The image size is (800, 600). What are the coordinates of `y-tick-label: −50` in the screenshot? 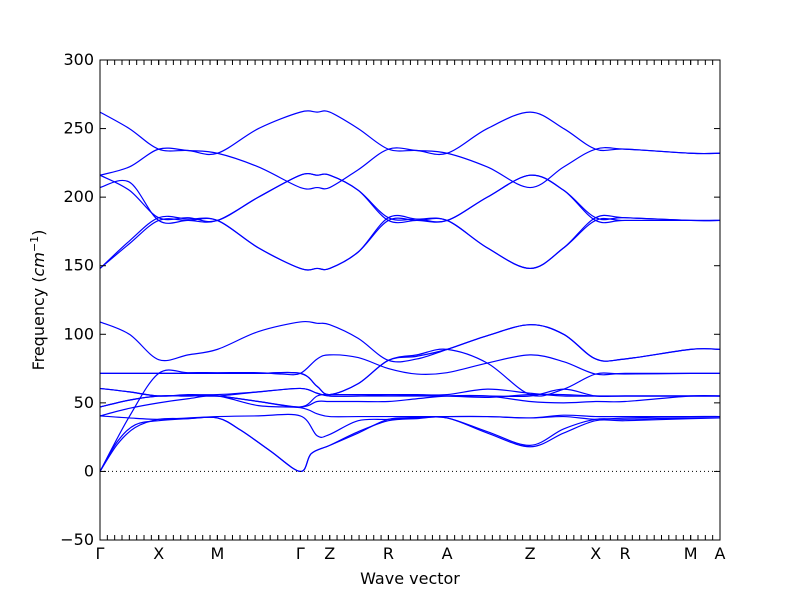 It's located at (77, 539).